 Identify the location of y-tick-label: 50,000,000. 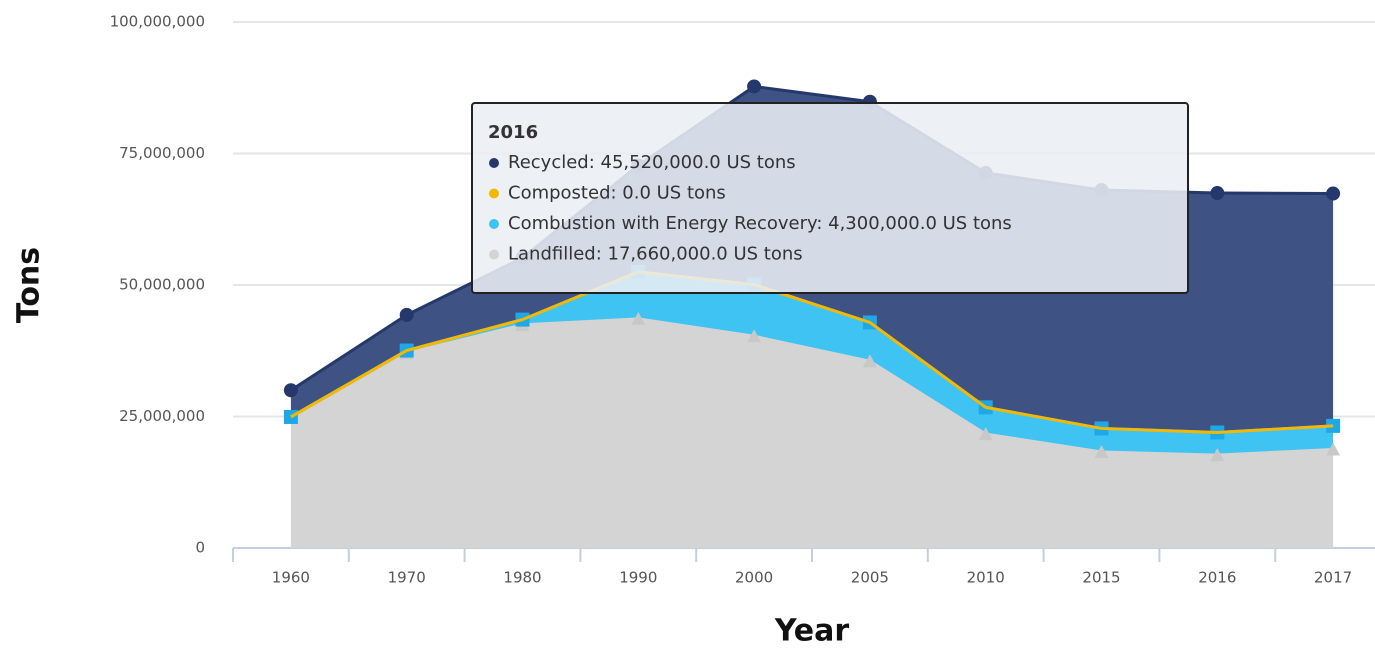
(162, 285).